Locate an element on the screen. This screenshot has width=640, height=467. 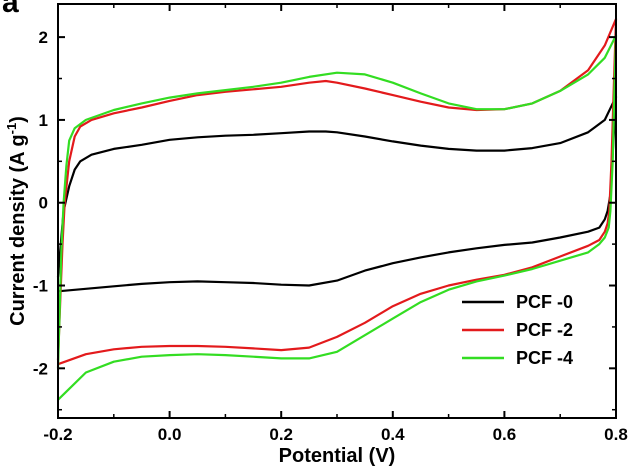
x-tick-label: 0.4 is located at coordinates (393, 434).